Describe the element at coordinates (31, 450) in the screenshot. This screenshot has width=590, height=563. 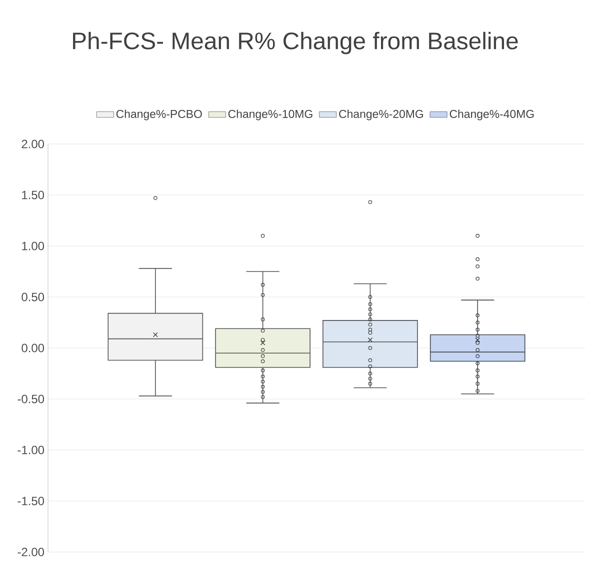
I see `y-tick-label: -1.00` at that location.